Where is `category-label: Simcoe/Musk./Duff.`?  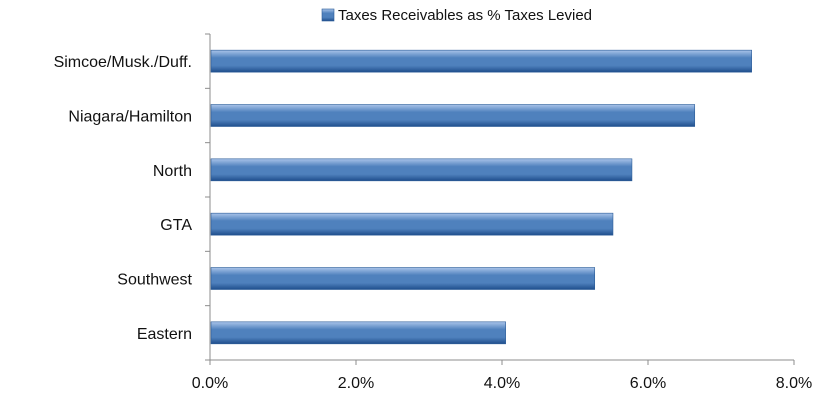 category-label: Simcoe/Musk./Duff. is located at coordinates (123, 62).